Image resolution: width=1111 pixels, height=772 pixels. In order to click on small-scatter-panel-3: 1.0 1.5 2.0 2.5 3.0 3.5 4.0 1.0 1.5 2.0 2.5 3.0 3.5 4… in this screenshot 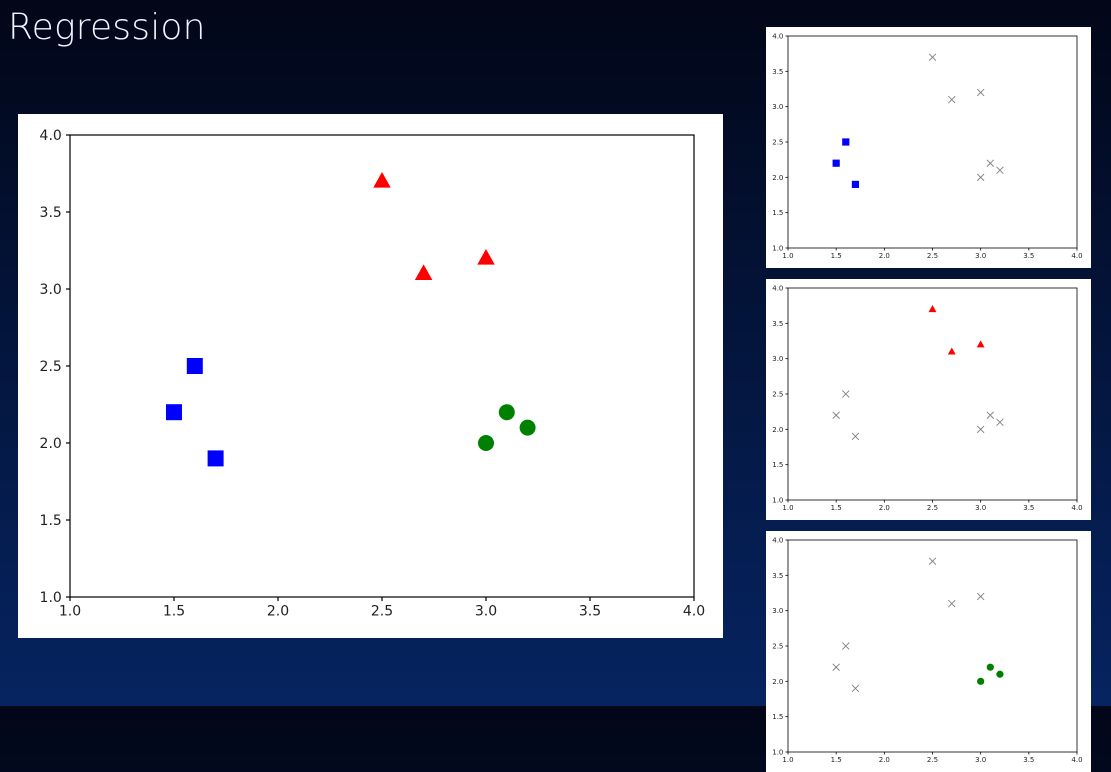, I will do `click(928, 651)`.